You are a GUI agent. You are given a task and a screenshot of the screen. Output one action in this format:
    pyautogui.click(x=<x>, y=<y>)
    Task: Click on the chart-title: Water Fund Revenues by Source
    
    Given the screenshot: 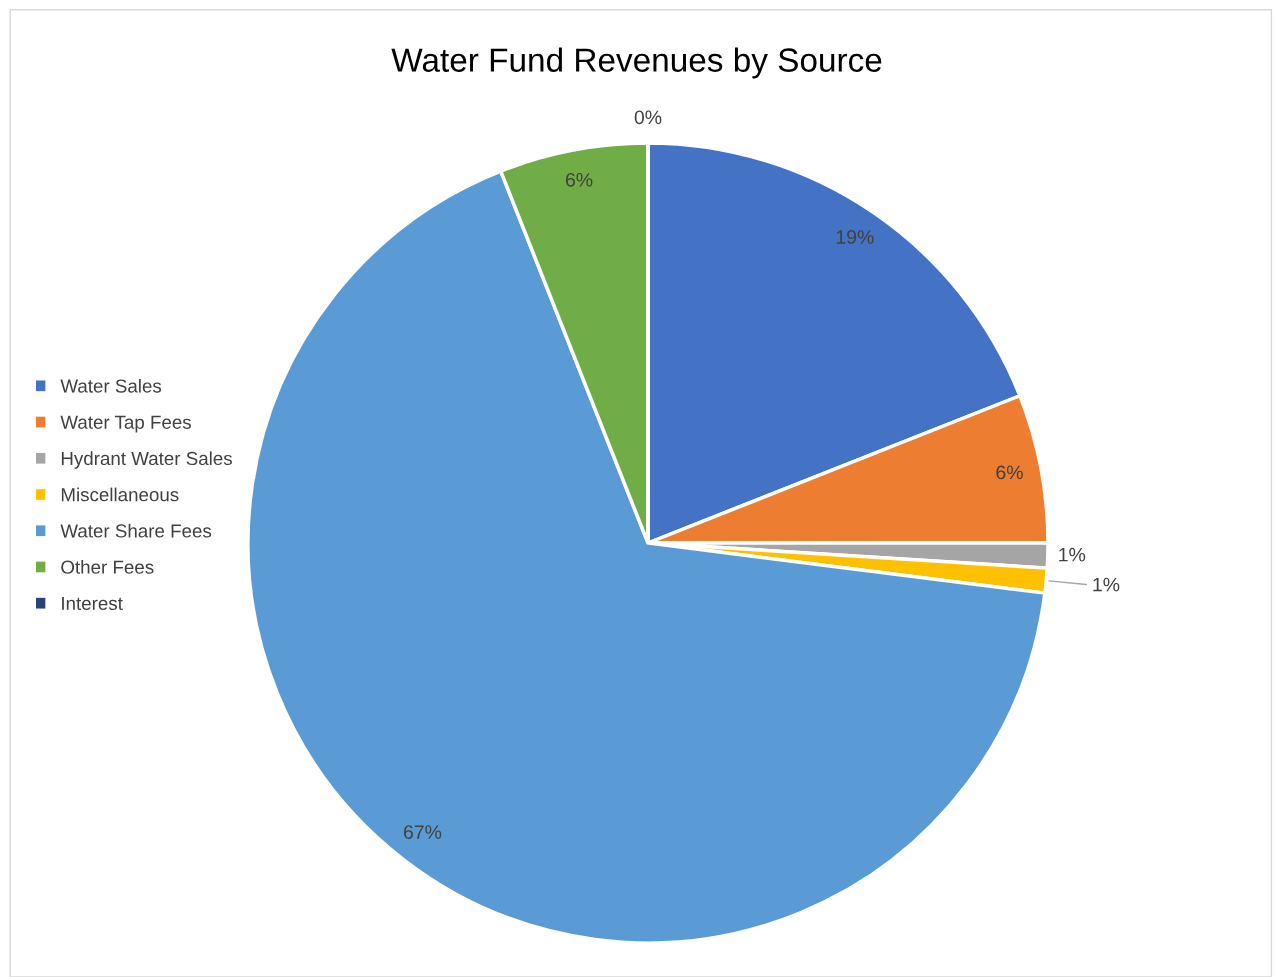 What is the action you would take?
    pyautogui.click(x=636, y=63)
    